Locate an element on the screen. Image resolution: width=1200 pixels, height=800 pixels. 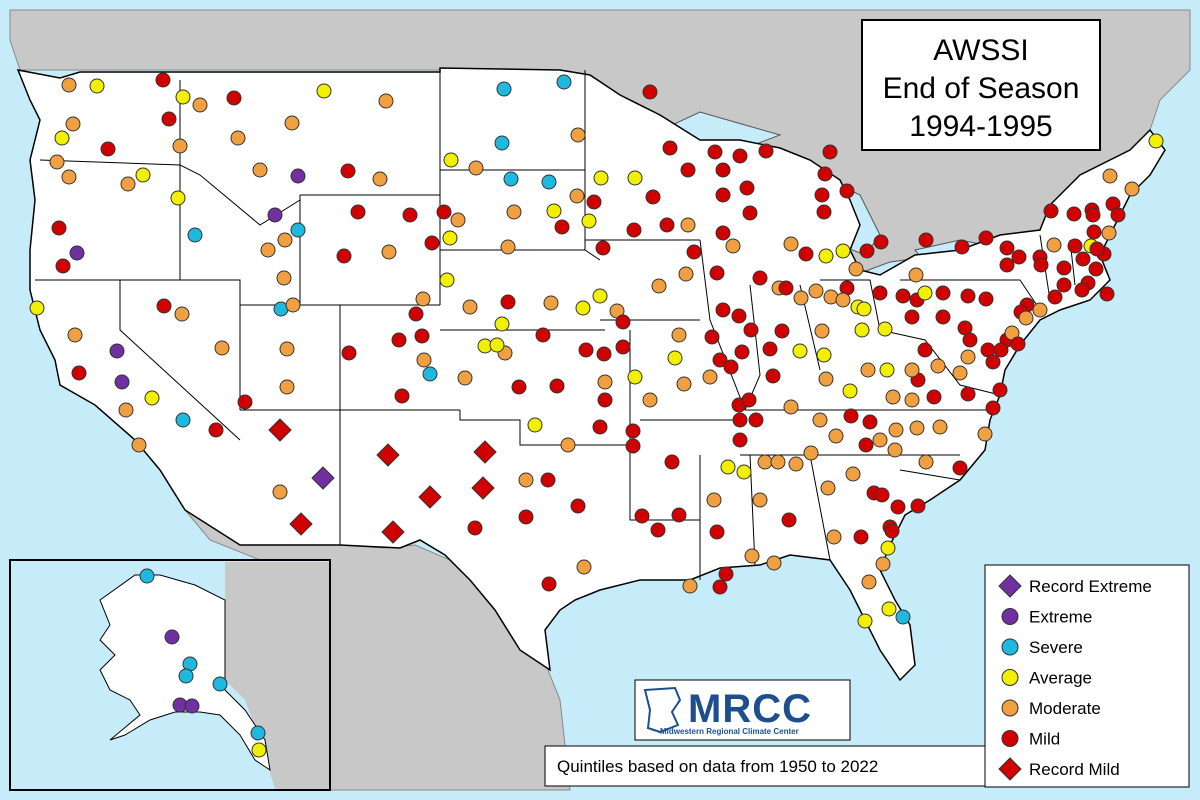
legend-symbol-record-extreme is located at coordinates (1010, 586).